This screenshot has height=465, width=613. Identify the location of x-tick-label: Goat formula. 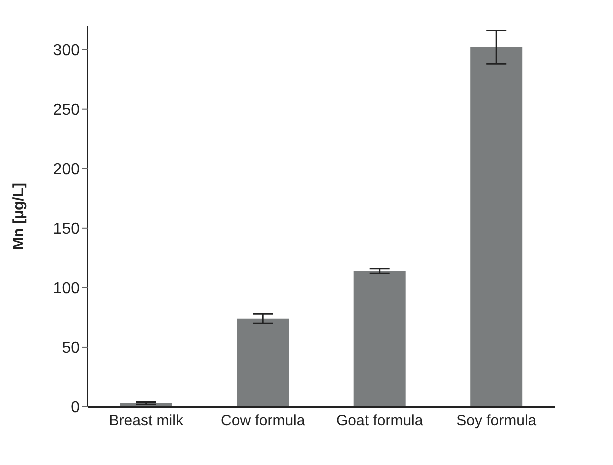
(380, 421).